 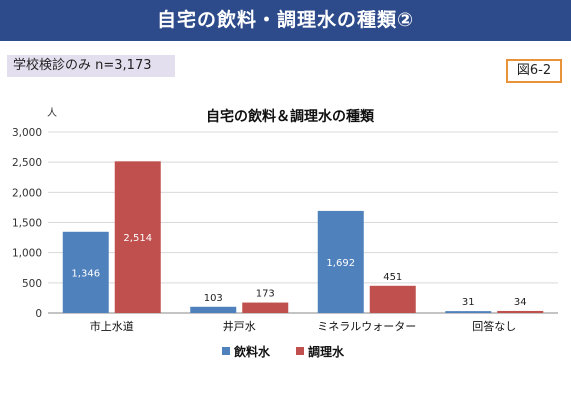 I want to click on data-label: 1,692, so click(x=340, y=263).